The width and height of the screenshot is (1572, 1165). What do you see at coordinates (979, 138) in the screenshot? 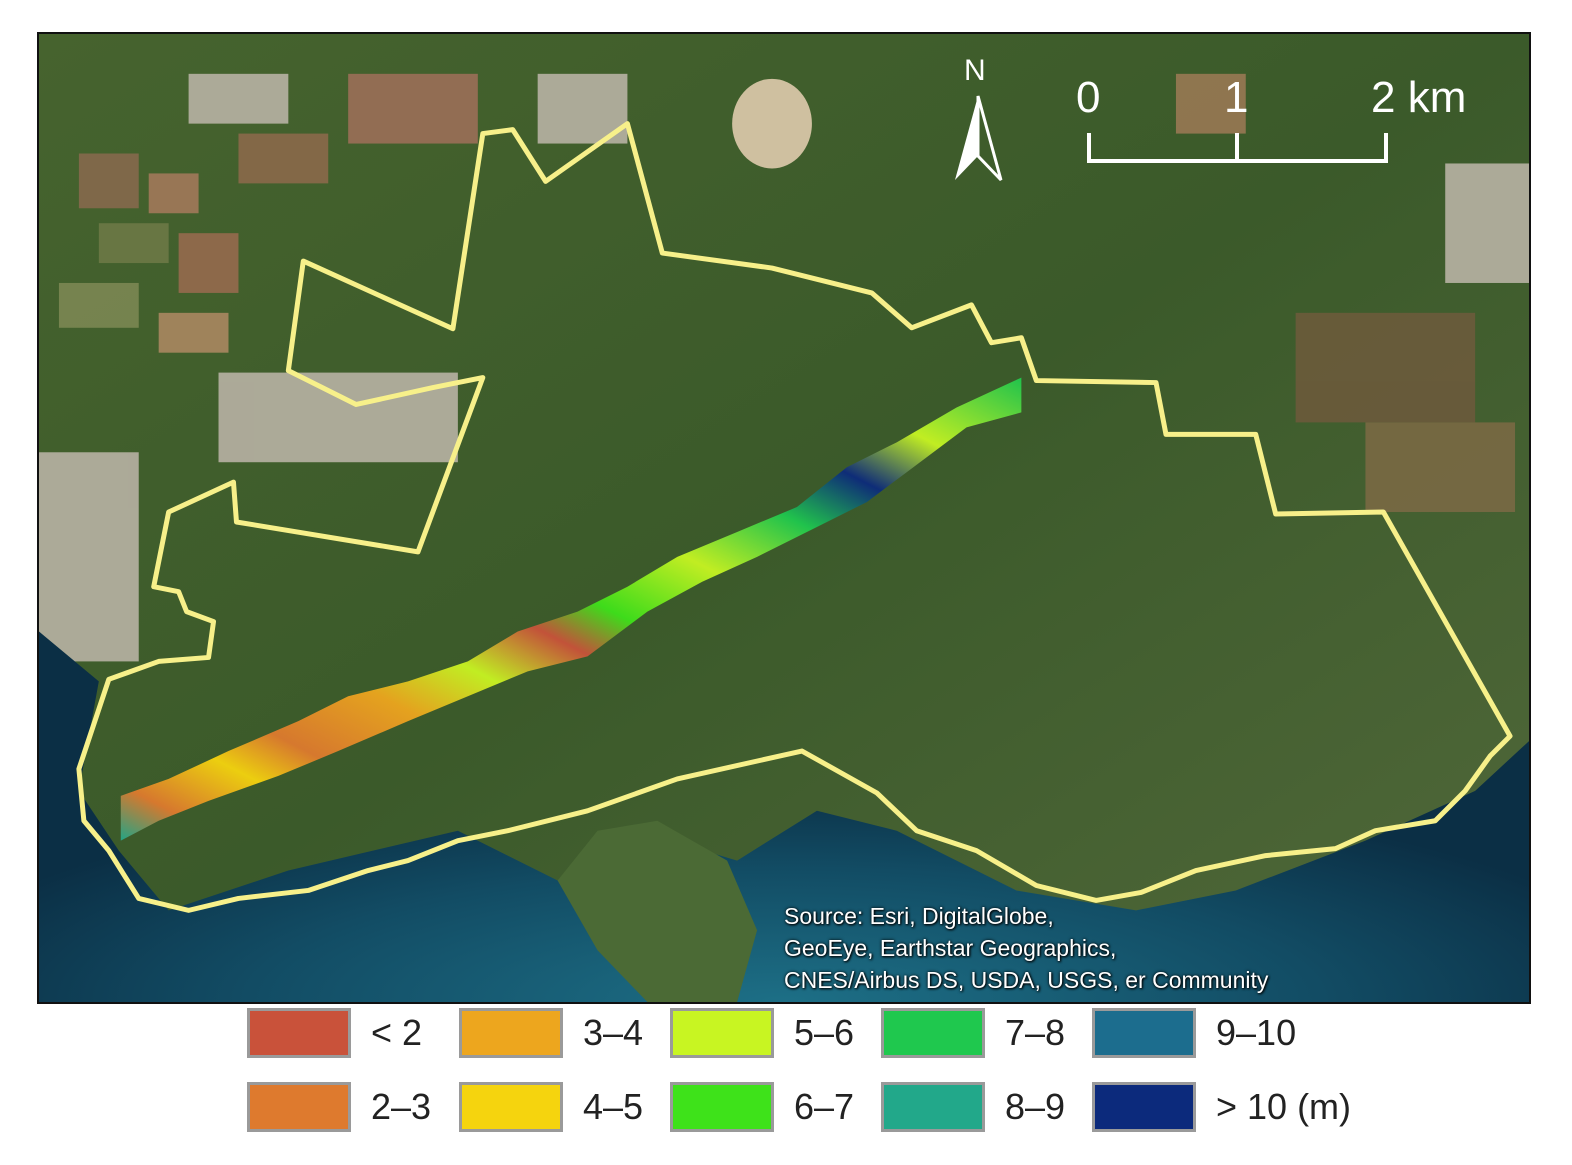
I see `north-arrow-icon` at bounding box center [979, 138].